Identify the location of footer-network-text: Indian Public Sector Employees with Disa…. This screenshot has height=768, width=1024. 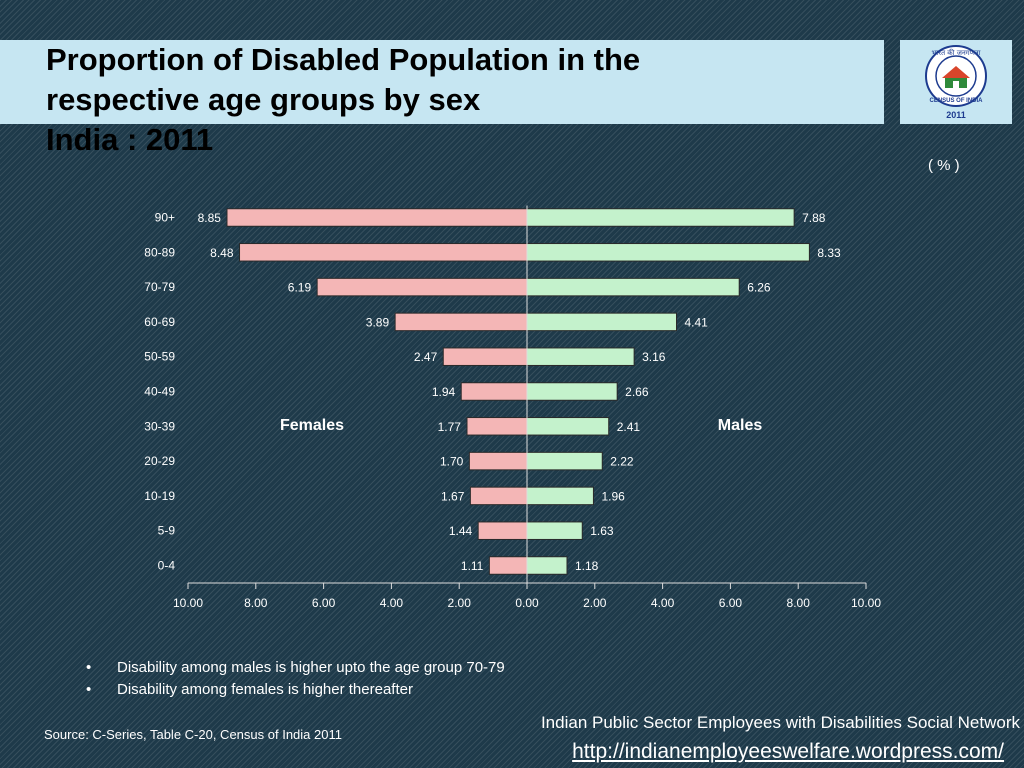
(780, 722).